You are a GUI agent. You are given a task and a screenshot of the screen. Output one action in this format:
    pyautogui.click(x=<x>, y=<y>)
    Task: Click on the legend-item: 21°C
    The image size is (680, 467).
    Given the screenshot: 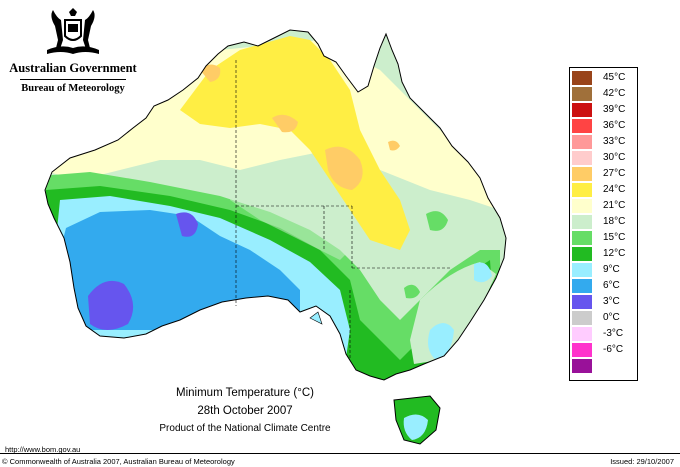 What is the action you would take?
    pyautogui.click(x=603, y=206)
    